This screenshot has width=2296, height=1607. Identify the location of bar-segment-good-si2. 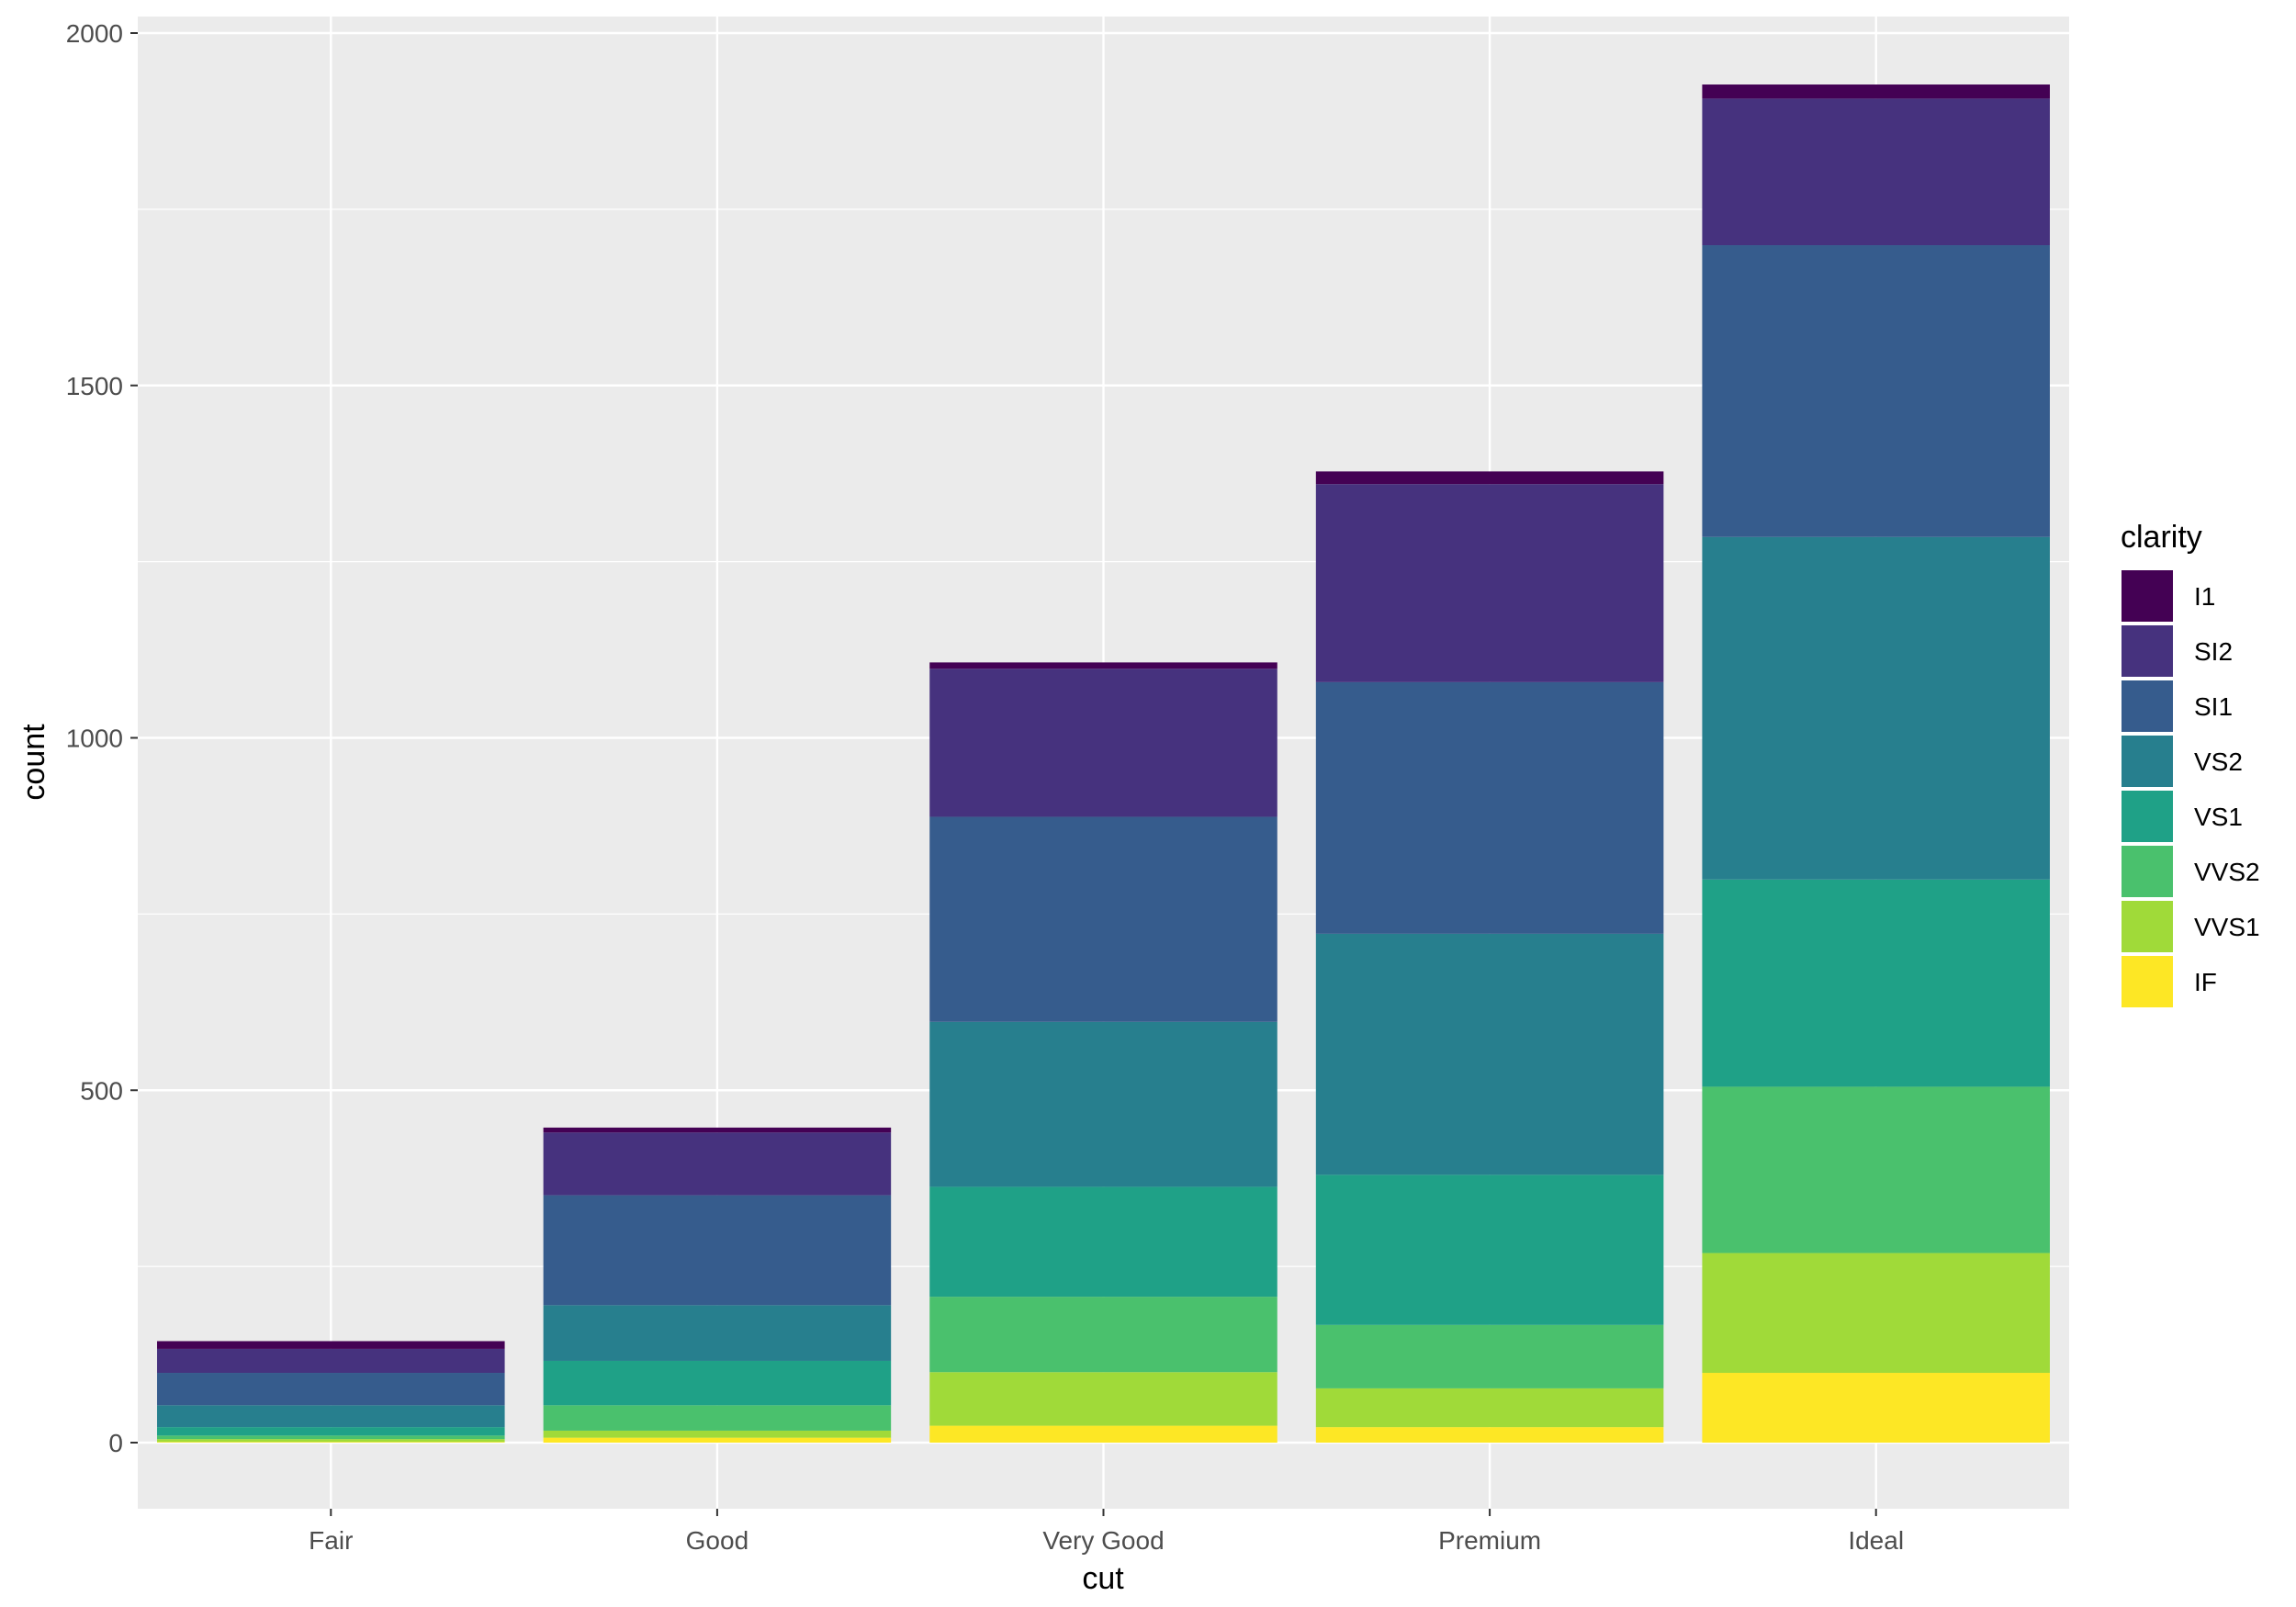
(717, 1164).